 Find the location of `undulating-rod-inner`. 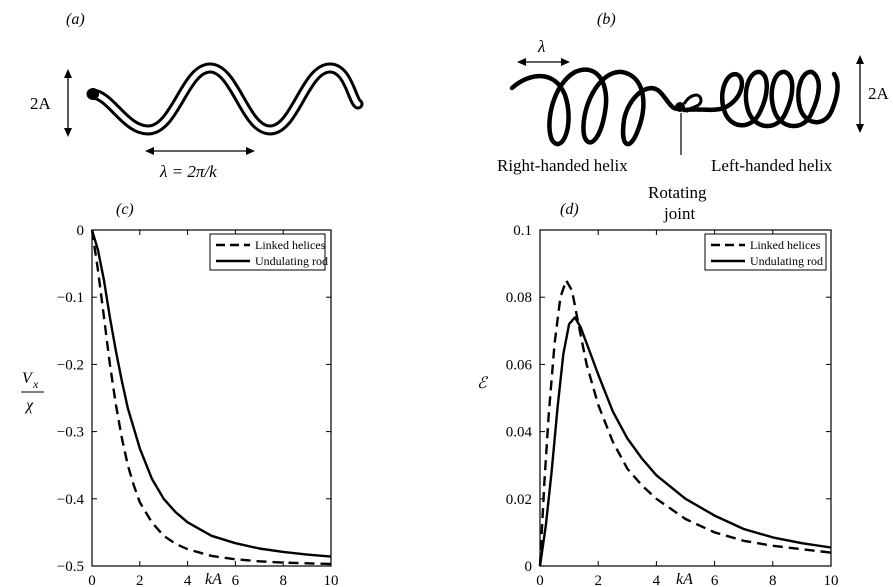

undulating-rod-inner is located at coordinates (225, 99).